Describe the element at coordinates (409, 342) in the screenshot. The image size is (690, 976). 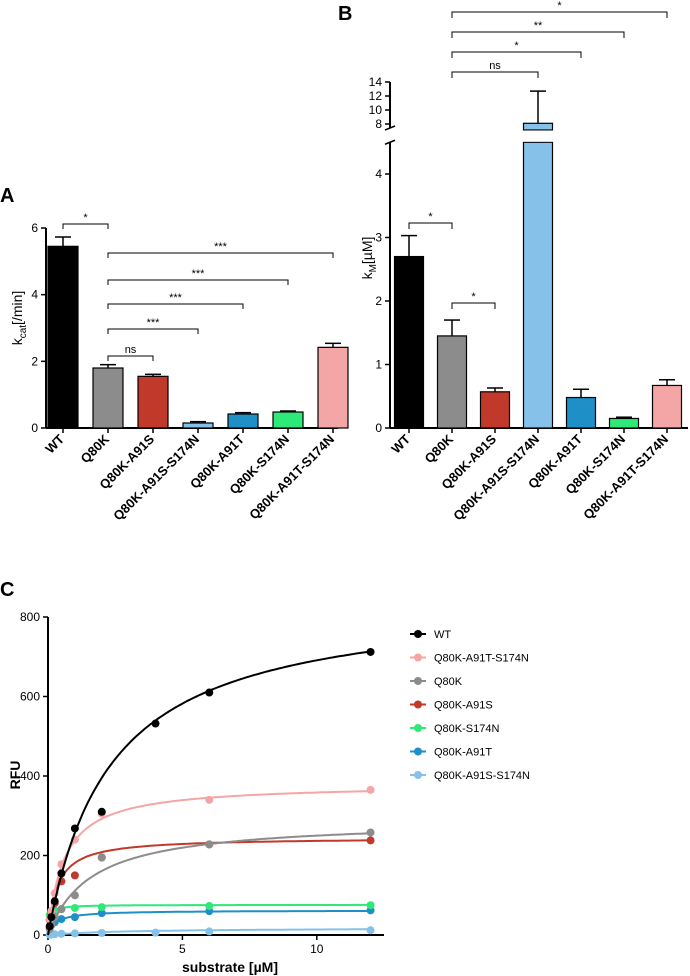
I see `panel-b-bar-wt` at that location.